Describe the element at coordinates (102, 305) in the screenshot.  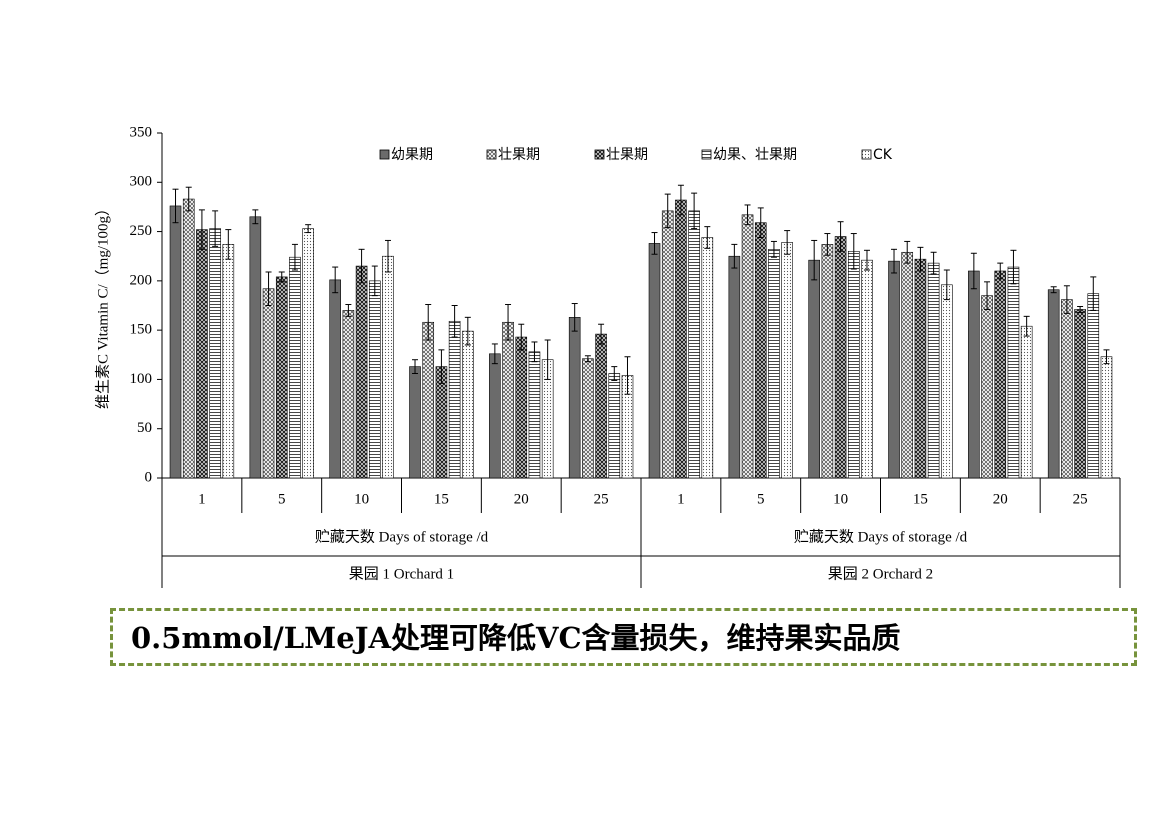
I see `y-axis-title: 维生素C Vitamin C/（mg/100g）` at that location.